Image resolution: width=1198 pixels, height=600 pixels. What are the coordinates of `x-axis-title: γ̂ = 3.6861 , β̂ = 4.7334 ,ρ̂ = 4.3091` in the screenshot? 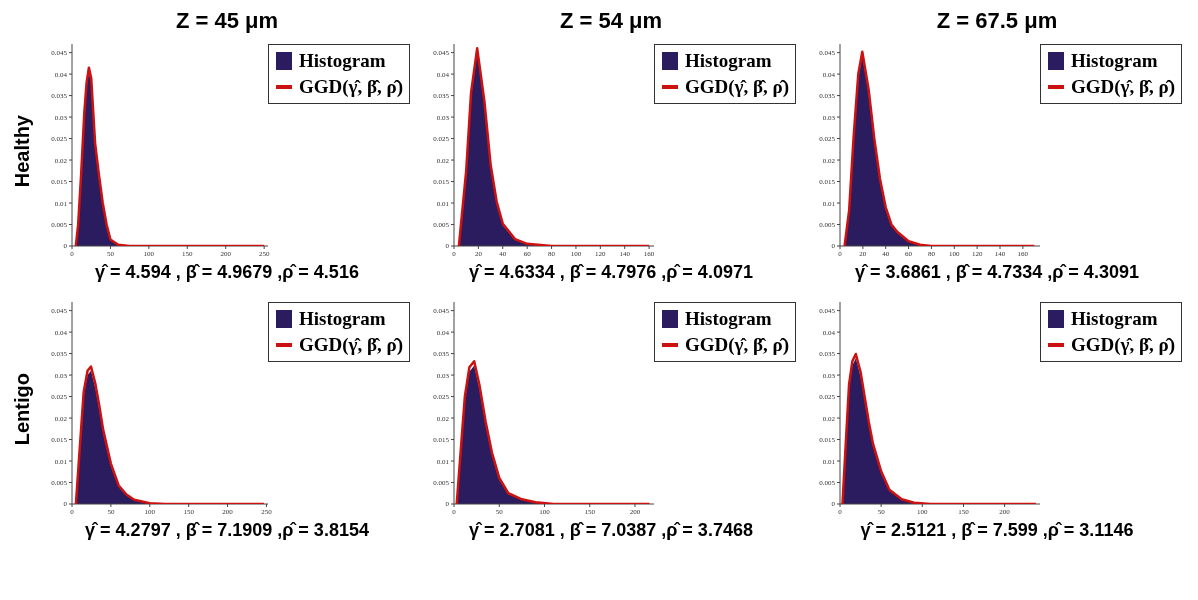 It's located at (997, 273).